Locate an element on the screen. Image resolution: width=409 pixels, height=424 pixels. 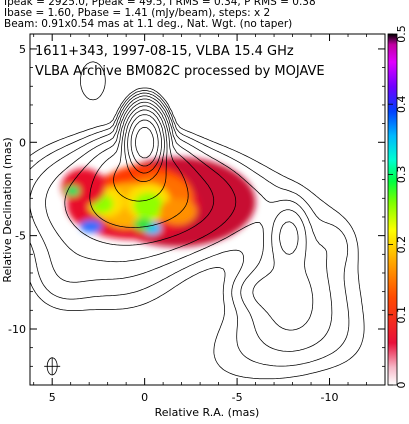
y-tick-label: -10 is located at coordinates (17, 329).